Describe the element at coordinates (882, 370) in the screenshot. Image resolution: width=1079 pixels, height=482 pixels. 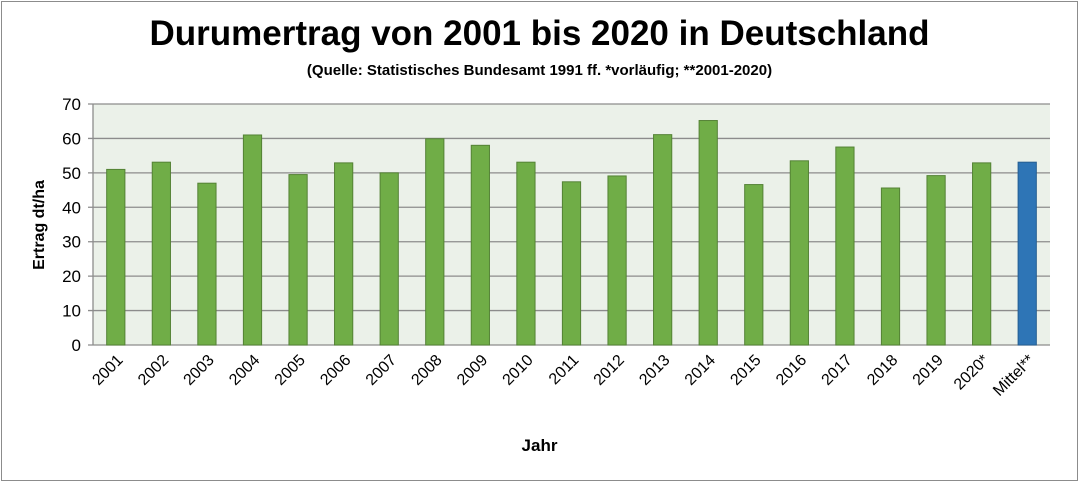
I see `x-tick-label: 2018` at that location.